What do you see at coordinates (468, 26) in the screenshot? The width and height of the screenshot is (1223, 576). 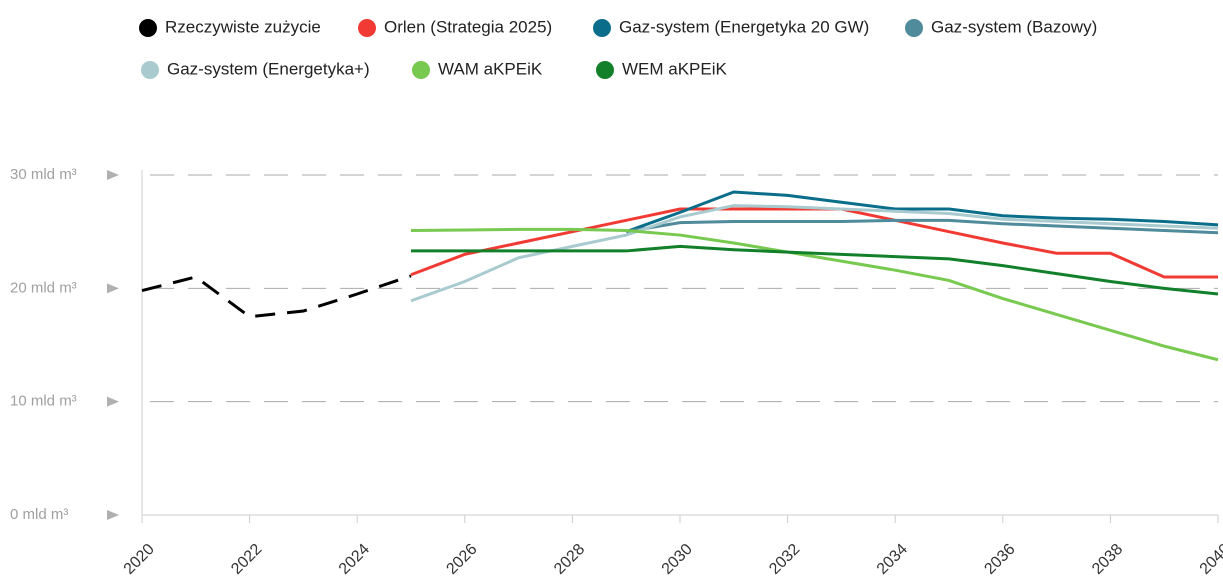 I see `legend-label: Orlen (Strategia 2025)` at bounding box center [468, 26].